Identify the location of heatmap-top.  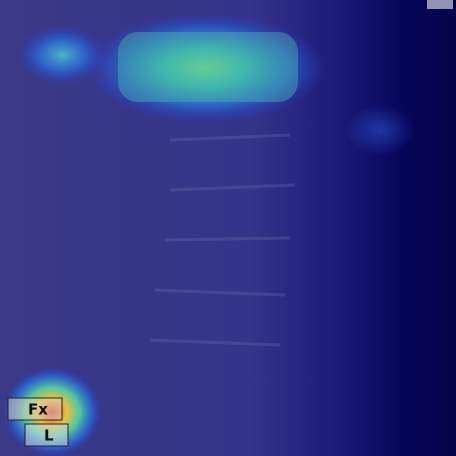
(205, 68).